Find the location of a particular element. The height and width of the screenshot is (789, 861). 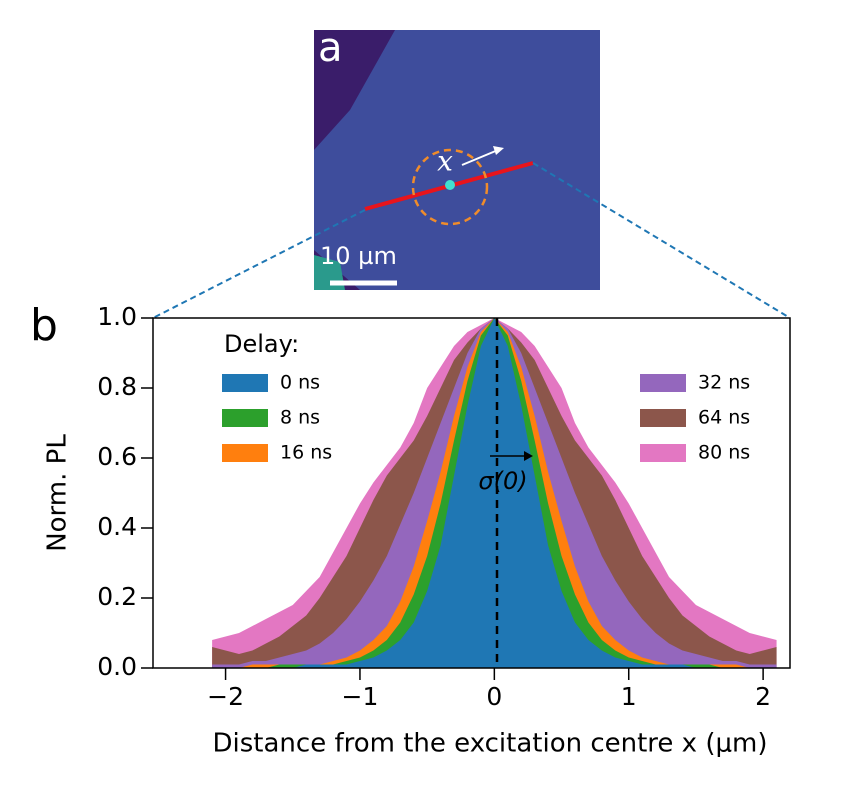

y-tick-label: 0.8 is located at coordinates (117, 386).